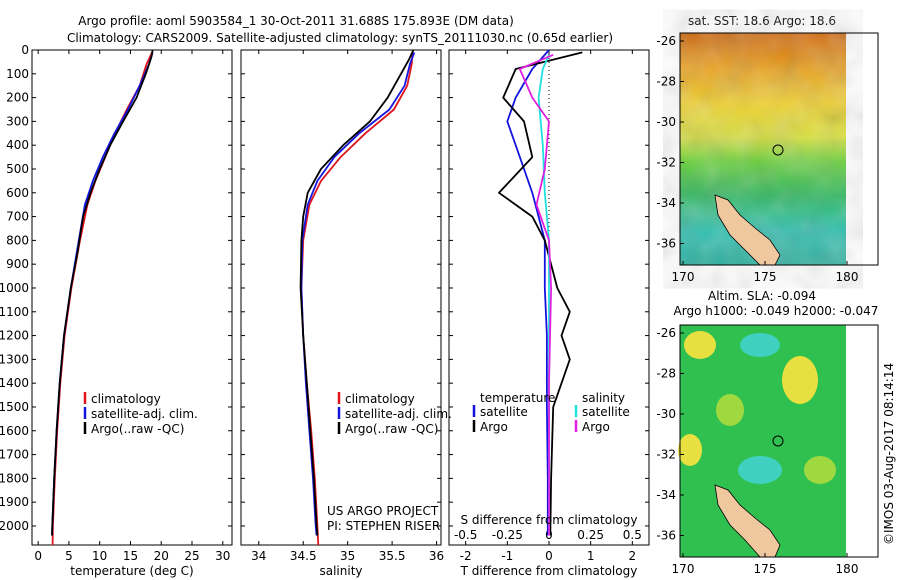 The width and height of the screenshot is (900, 580). Describe the element at coordinates (549, 520) in the screenshot. I see `difference-x2label: S difference from climatology` at that location.